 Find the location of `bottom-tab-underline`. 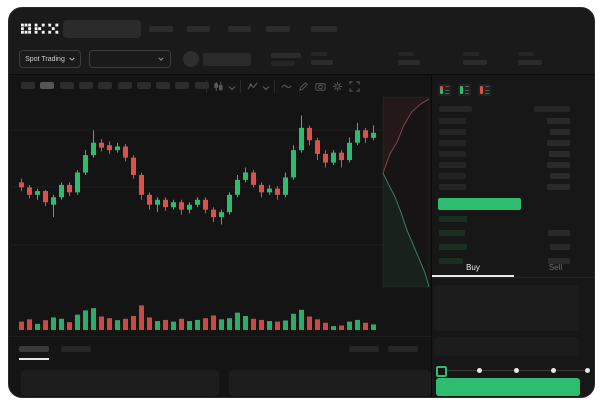

bottom-tab-underline is located at coordinates (34, 359).